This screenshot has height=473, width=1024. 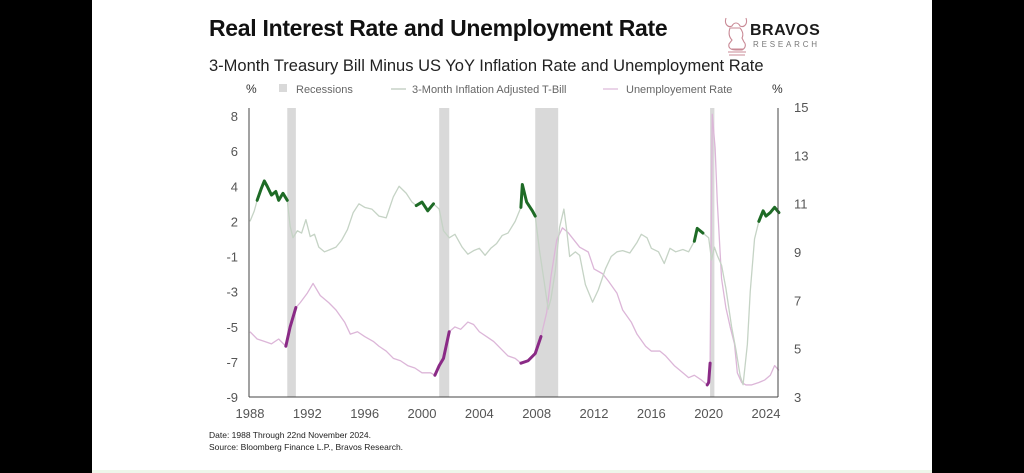 What do you see at coordinates (797, 252) in the screenshot?
I see `right-tick-label: 9` at bounding box center [797, 252].